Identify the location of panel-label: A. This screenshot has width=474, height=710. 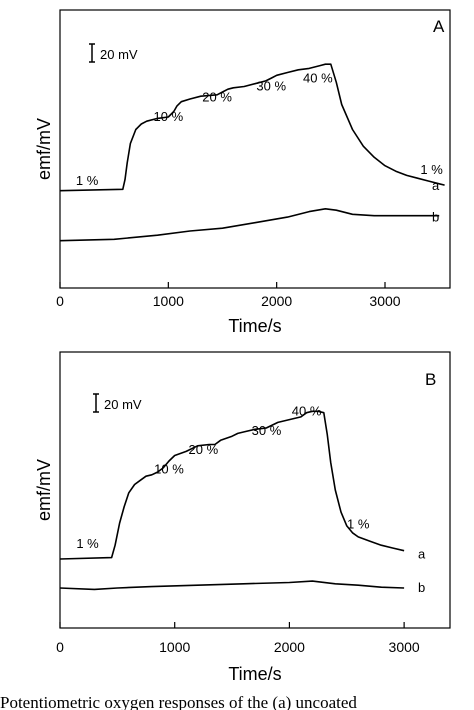
(439, 26).